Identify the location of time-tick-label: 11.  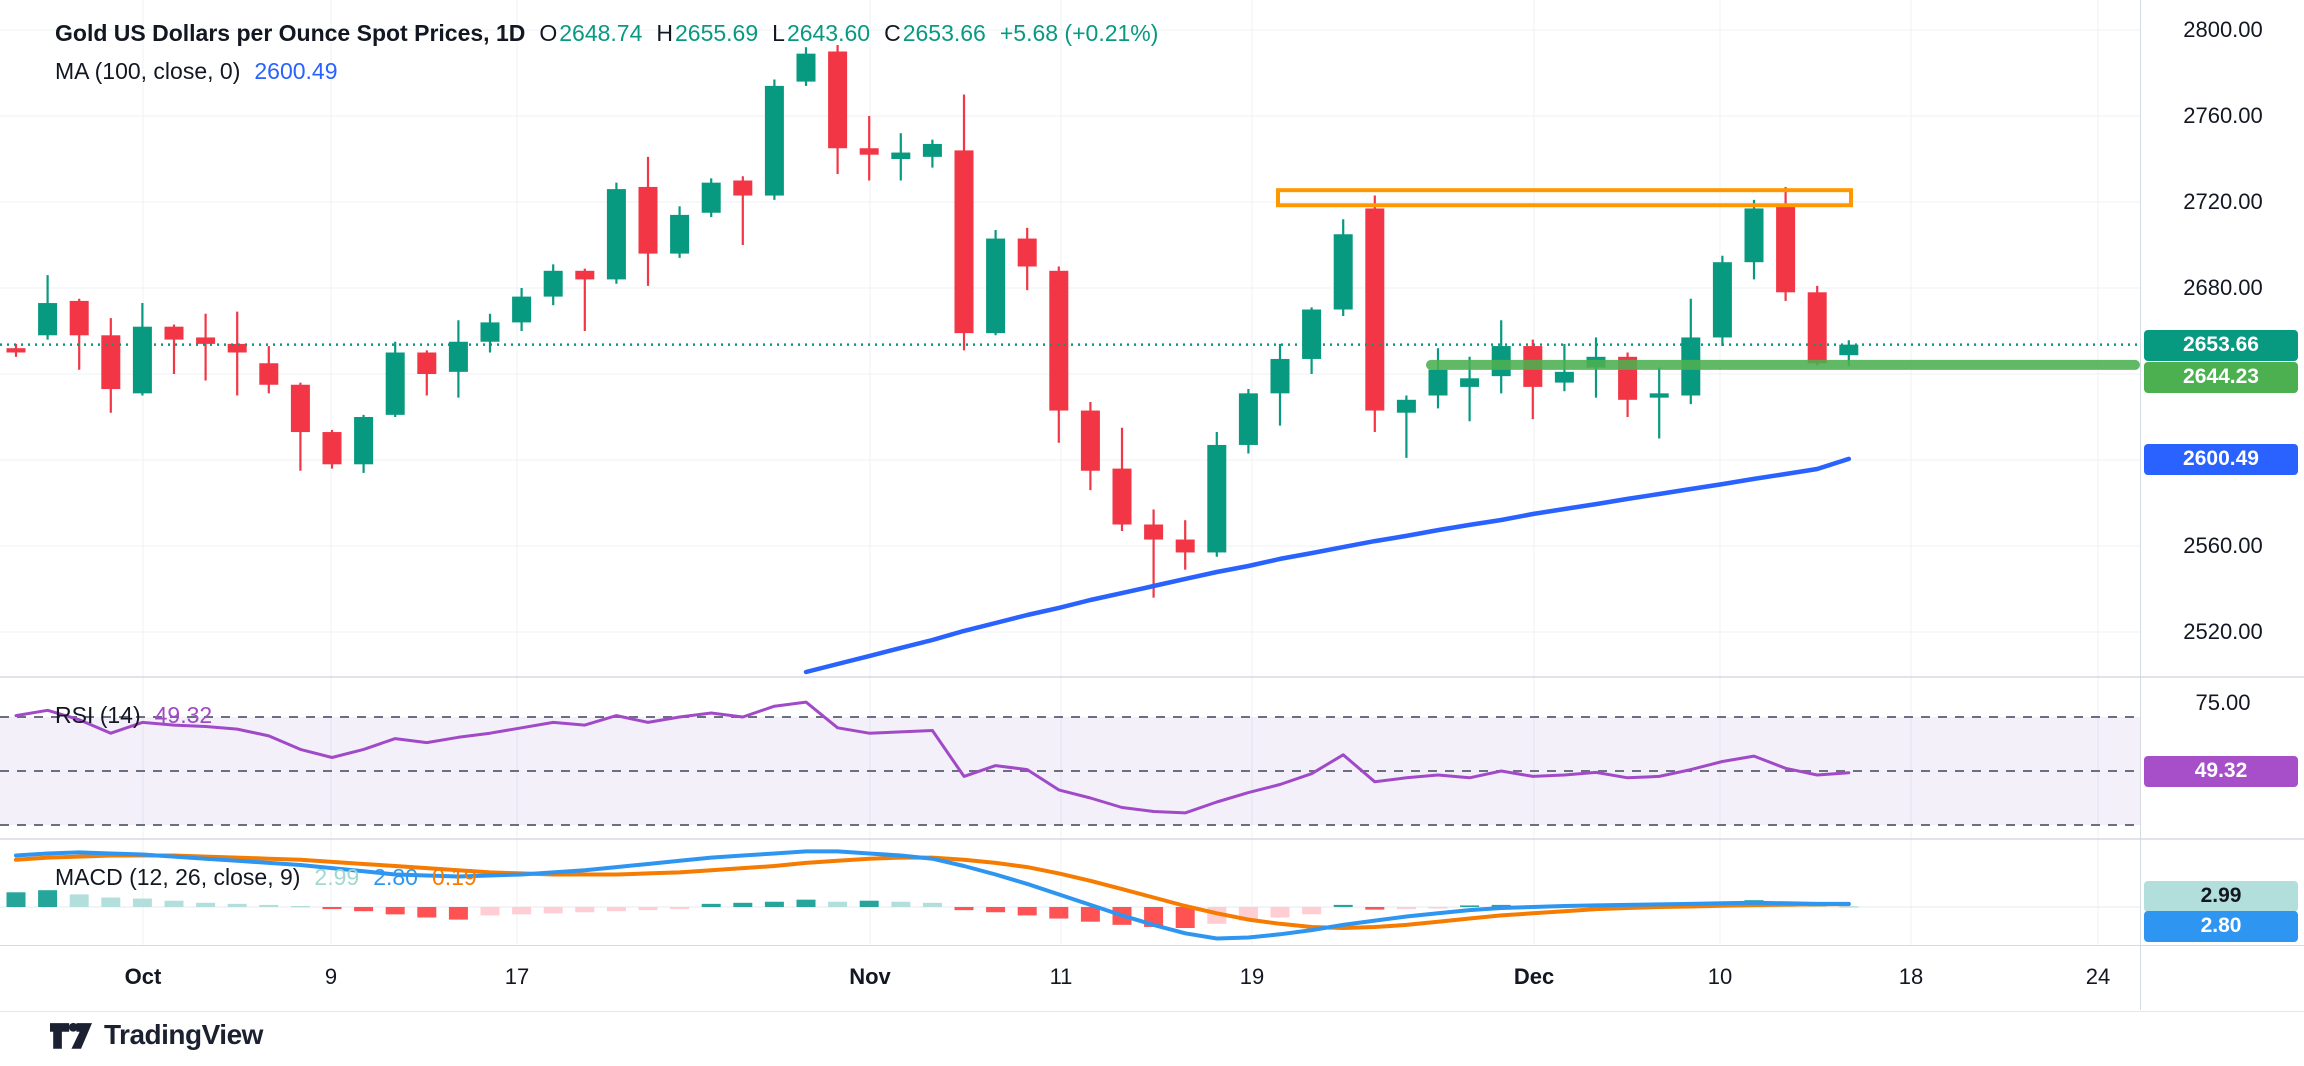
(1061, 976).